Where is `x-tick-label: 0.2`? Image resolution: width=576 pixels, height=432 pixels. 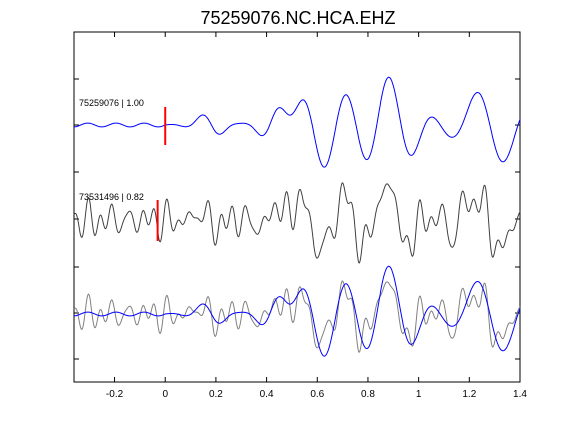
x-tick-label: 0.2 is located at coordinates (216, 394).